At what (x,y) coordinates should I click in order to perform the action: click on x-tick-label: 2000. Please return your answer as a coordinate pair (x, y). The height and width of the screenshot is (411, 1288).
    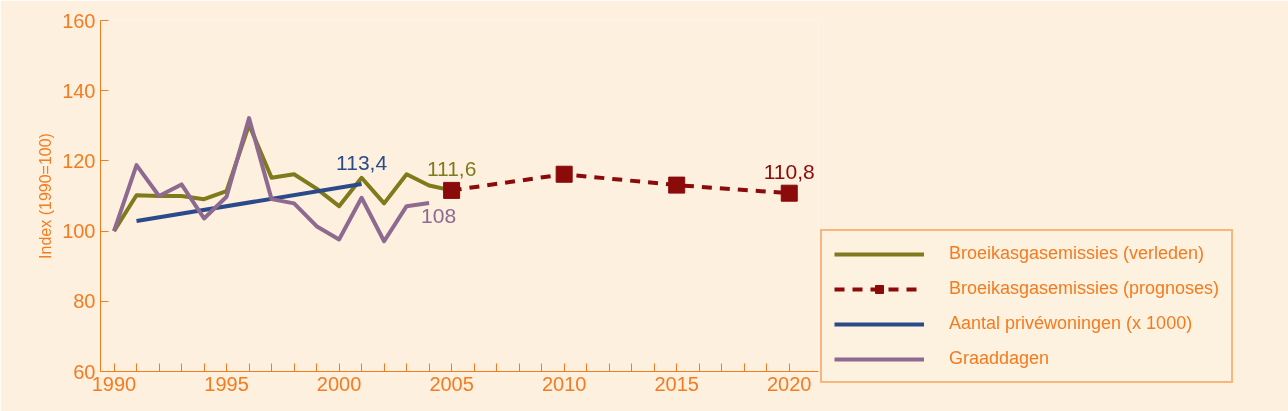
    Looking at the image, I should click on (339, 383).